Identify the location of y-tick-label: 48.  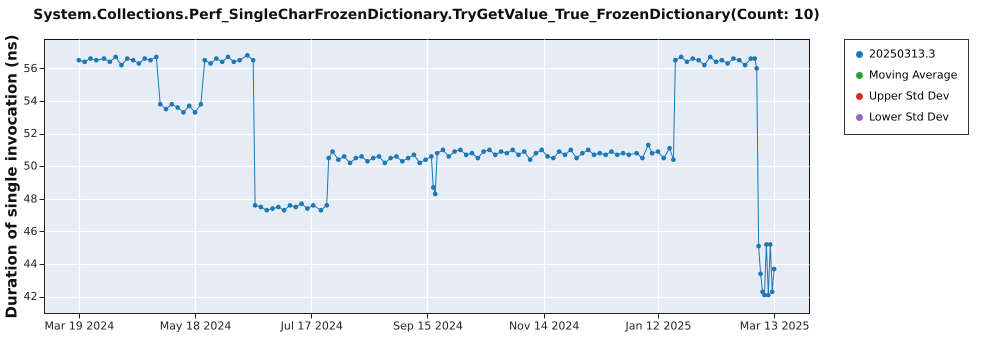
(31, 199).